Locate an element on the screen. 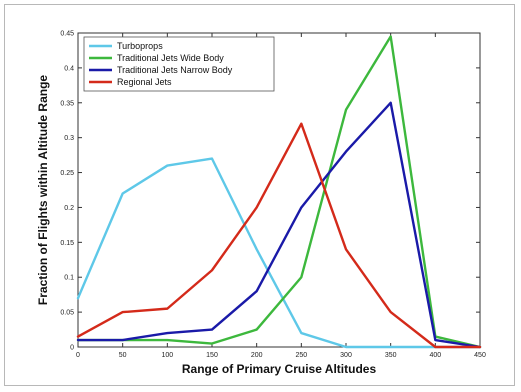 This screenshot has width=521, height=392. x-tick-label: 350 is located at coordinates (391, 355).